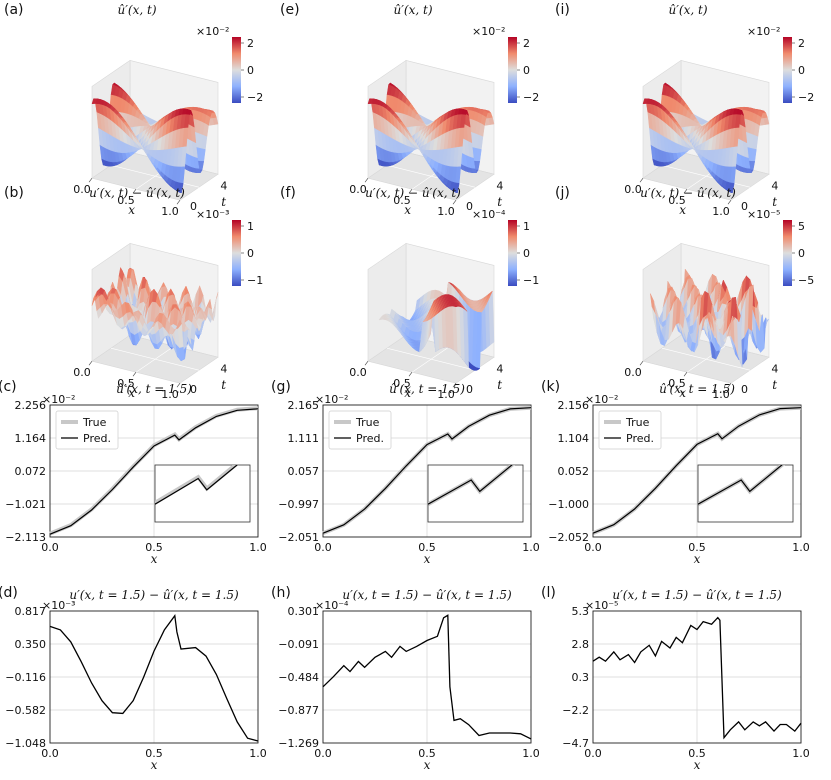 The height and width of the screenshot is (780, 831). I want to click on colorbar-exponent: ×10⁻², so click(212, 31).